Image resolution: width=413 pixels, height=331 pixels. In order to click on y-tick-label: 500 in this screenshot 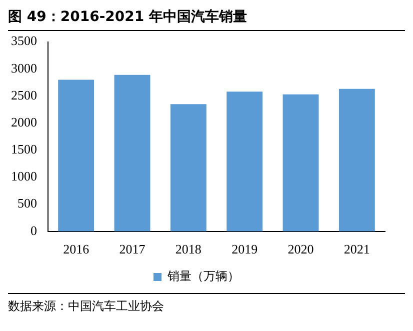, I will do `click(27, 203)`.